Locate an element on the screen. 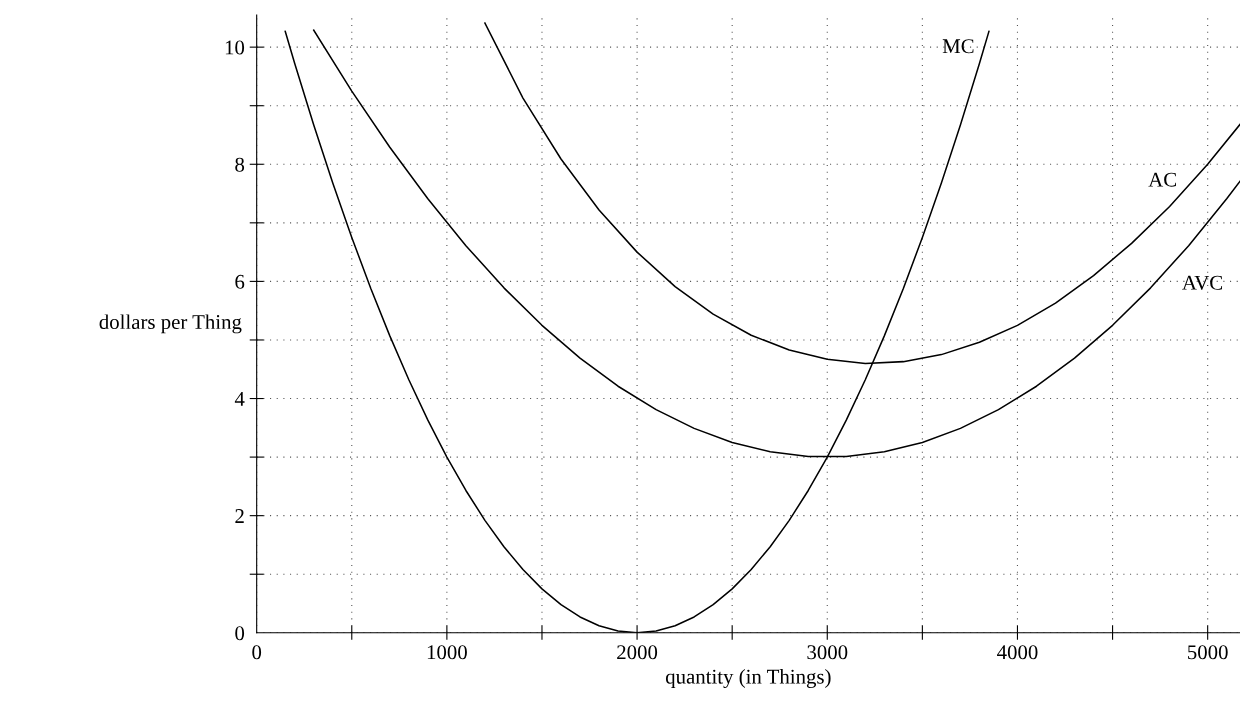  x-tick-label: 5000 is located at coordinates (1208, 652).